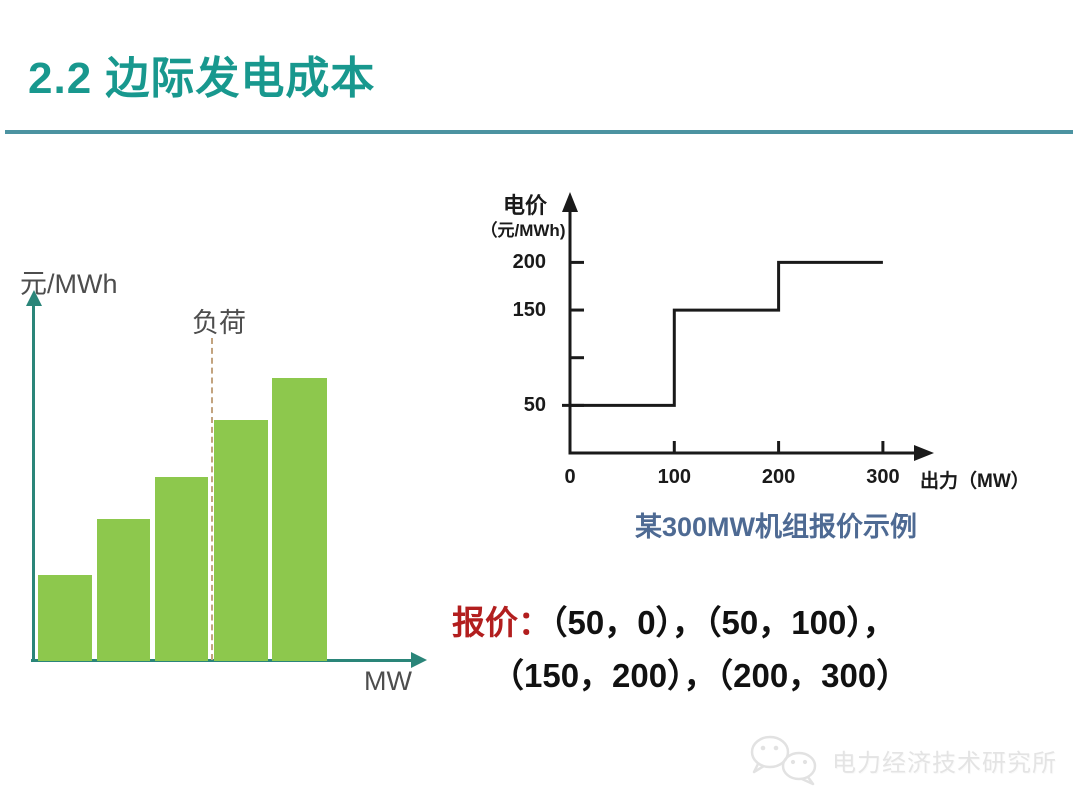 The width and height of the screenshot is (1080, 810). I want to click on bid-quote-line2: （150，200），（200，300）, so click(700, 673).